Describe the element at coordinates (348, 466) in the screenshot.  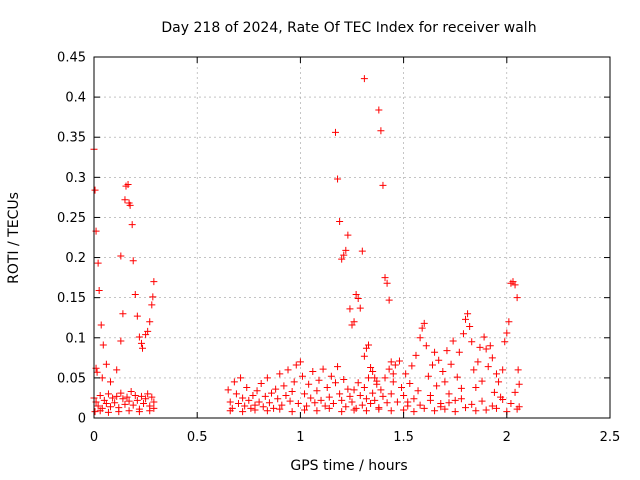
I see `x-axis-label: GPS time / hours` at that location.